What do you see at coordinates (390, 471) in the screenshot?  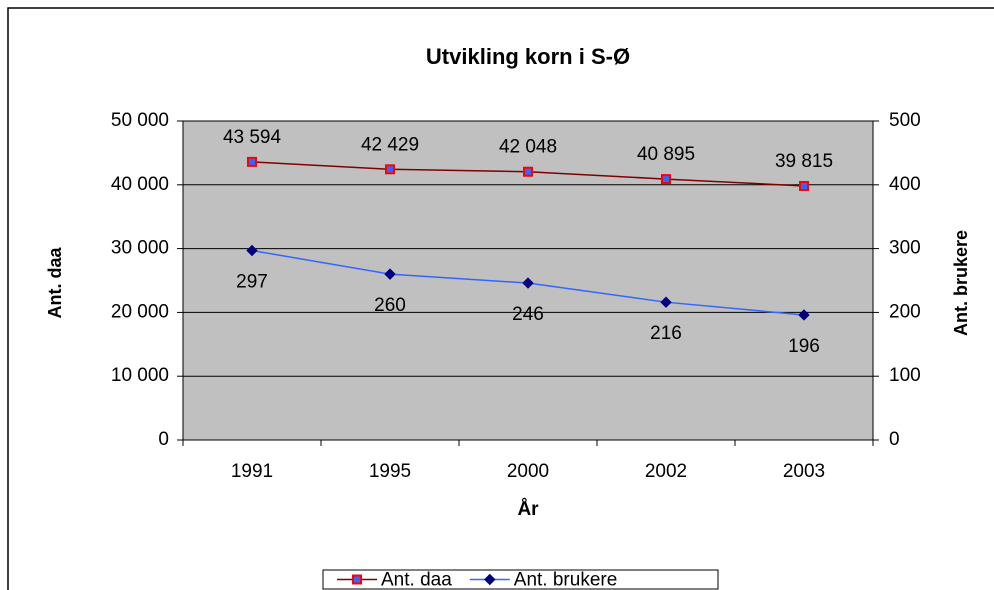 I see `x-tick-label: 1995` at bounding box center [390, 471].